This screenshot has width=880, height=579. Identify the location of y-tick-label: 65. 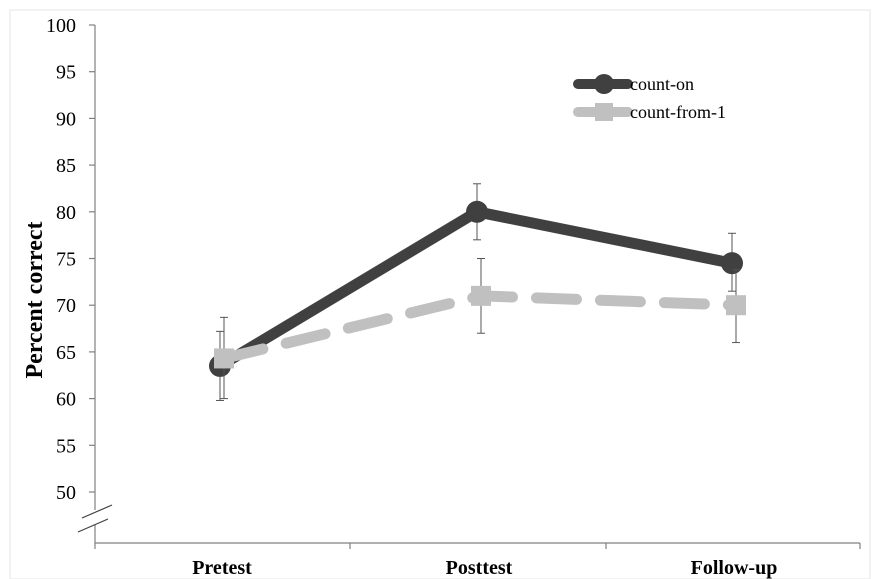
(66, 353).